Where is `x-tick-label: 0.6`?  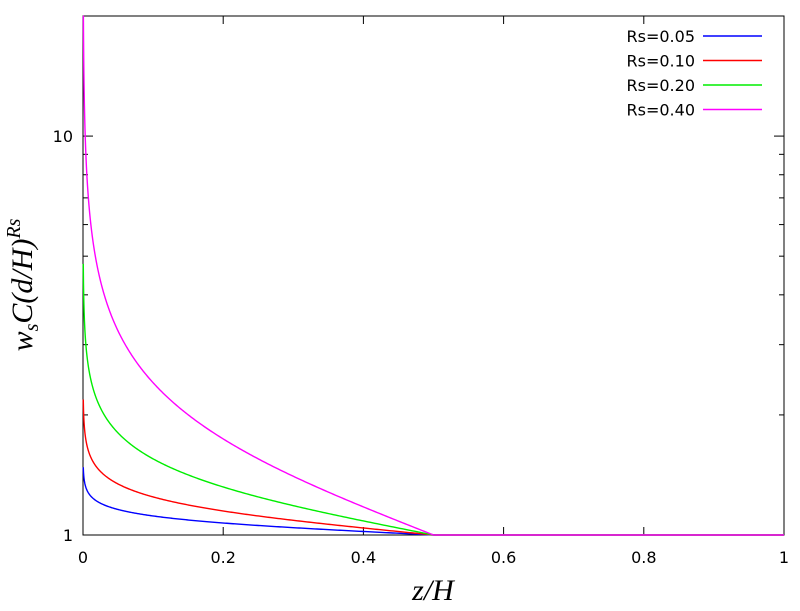 x-tick-label: 0.6 is located at coordinates (503, 557).